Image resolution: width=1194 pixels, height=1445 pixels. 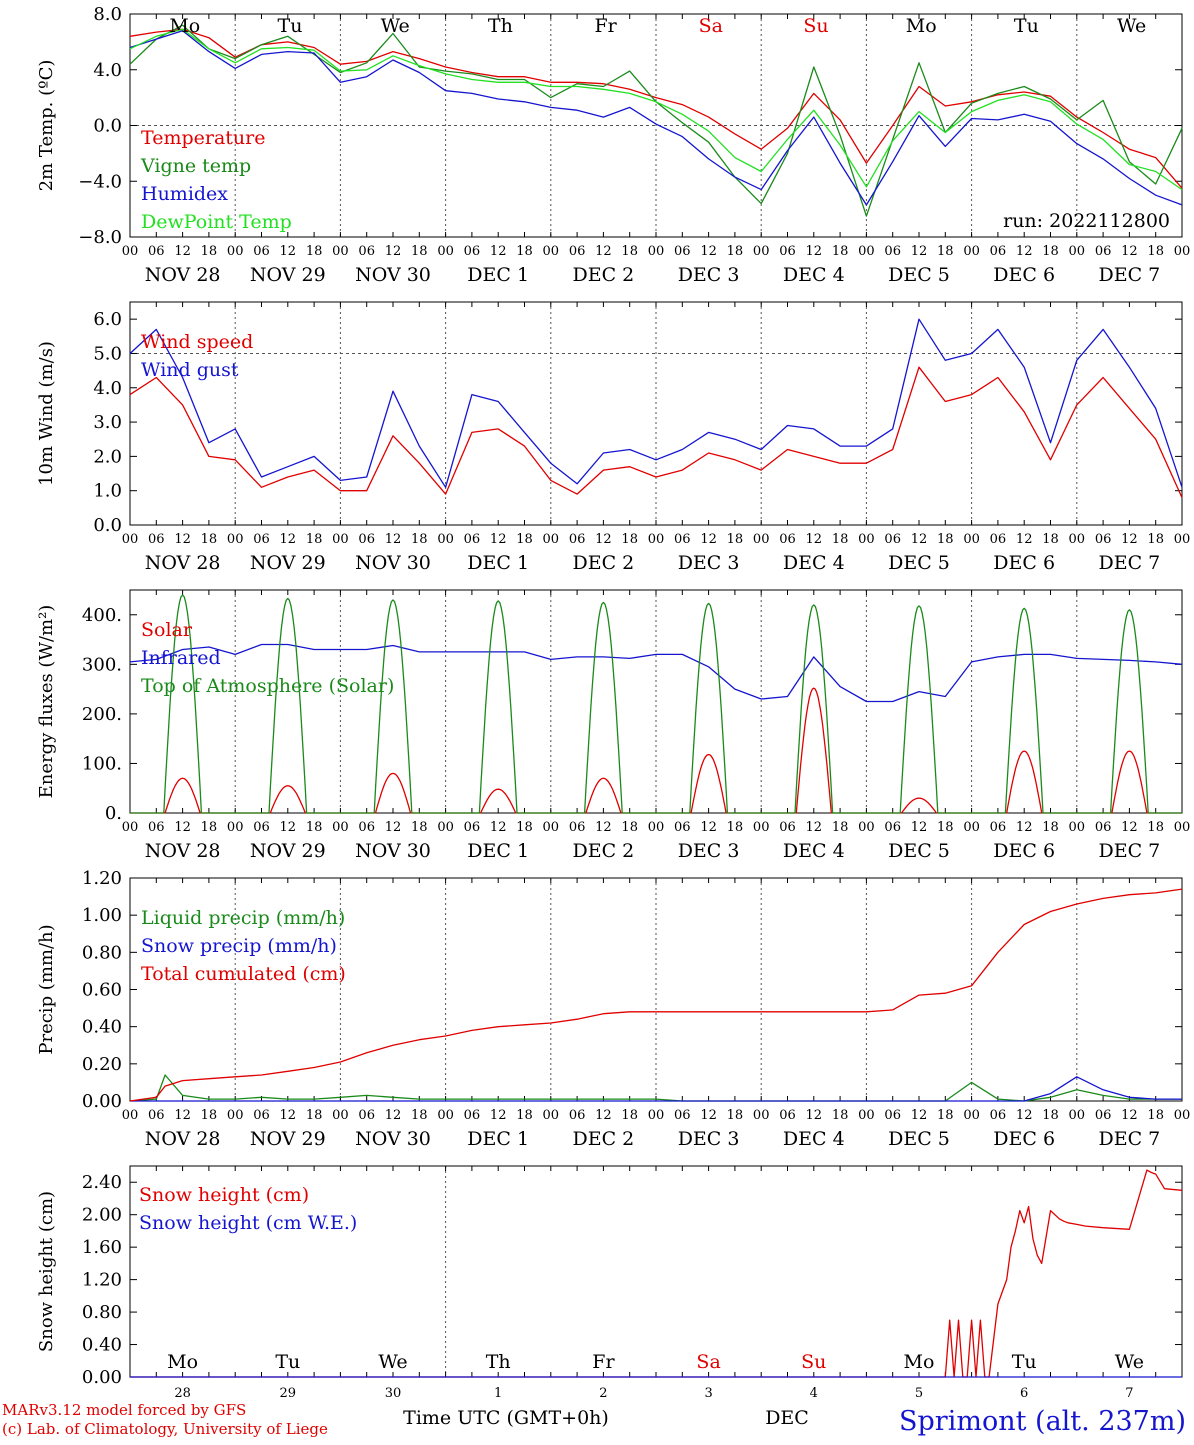 What do you see at coordinates (102, 1280) in the screenshot?
I see `y-tick-label: 1.20` at bounding box center [102, 1280].